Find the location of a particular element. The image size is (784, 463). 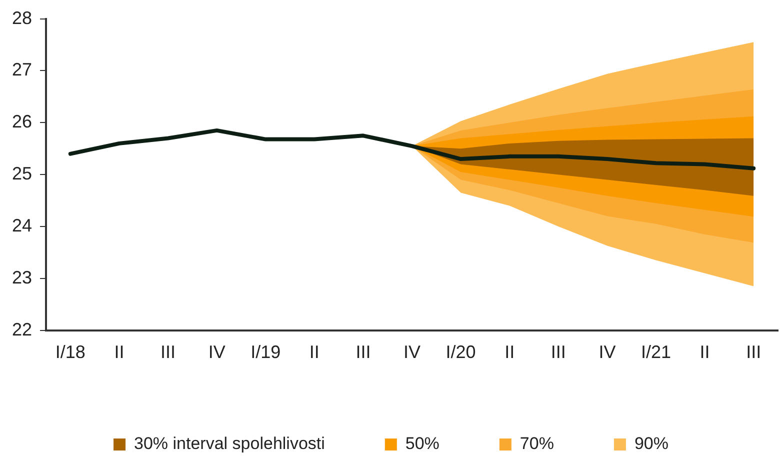

legend-label: 70% is located at coordinates (537, 444).